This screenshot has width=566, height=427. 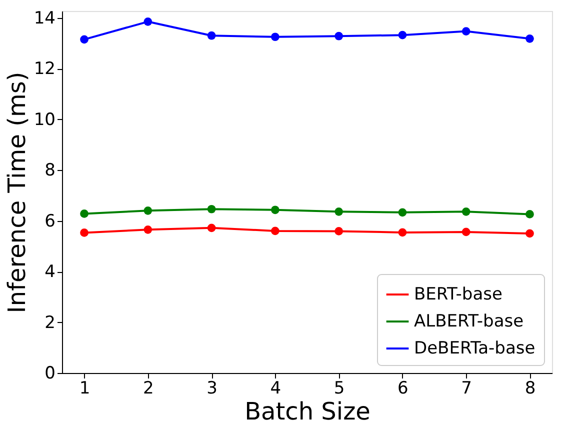 I want to click on x-tick-label: 4, so click(x=276, y=388).